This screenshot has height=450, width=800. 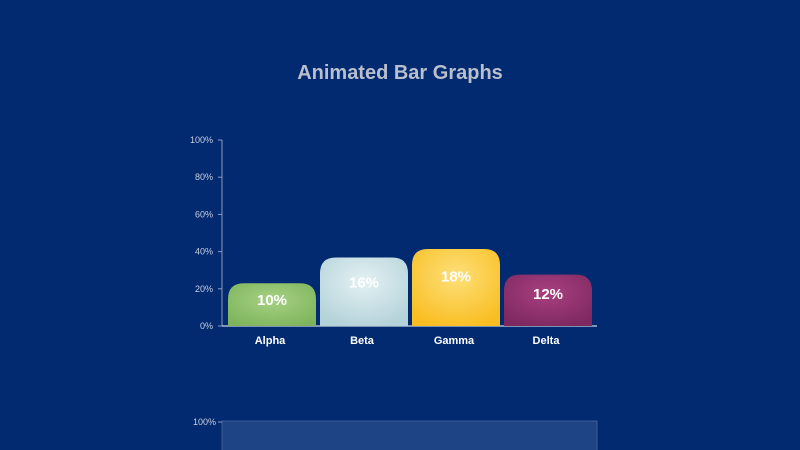 I want to click on bar-value-label: 10%, so click(x=272, y=300).